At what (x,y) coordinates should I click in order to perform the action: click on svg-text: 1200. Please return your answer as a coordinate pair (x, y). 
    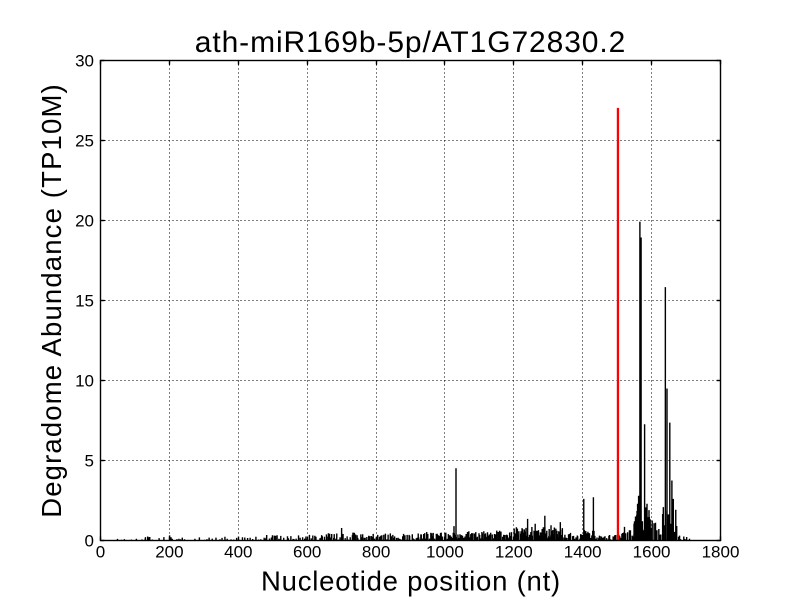
    Looking at the image, I should click on (514, 552).